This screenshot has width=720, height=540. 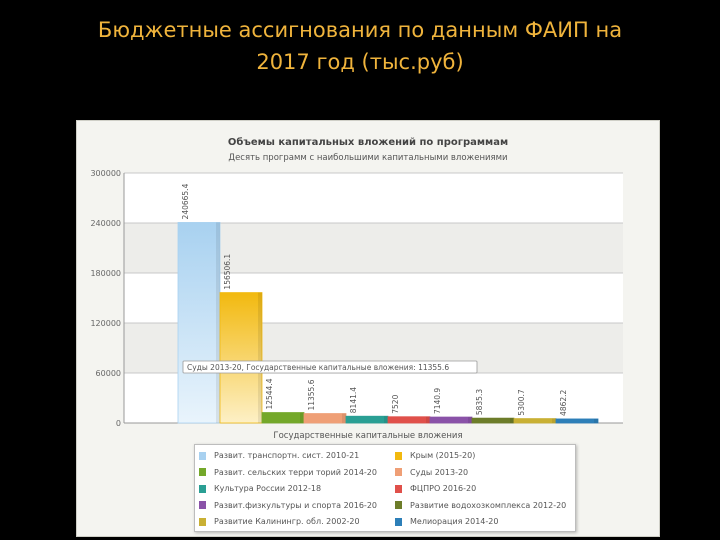 I want to click on y-tick-label: 240000, so click(x=105, y=223).